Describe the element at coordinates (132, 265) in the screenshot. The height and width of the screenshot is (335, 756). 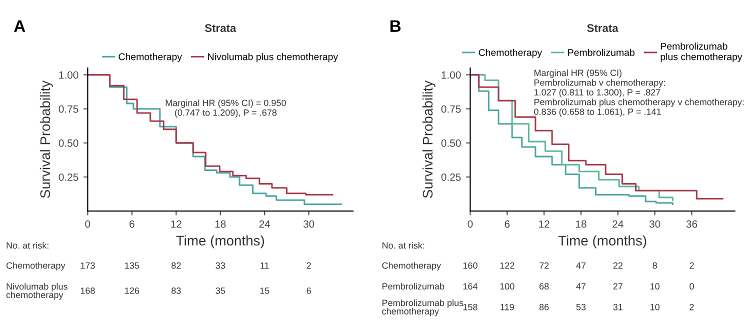
I see `text: 135` at that location.